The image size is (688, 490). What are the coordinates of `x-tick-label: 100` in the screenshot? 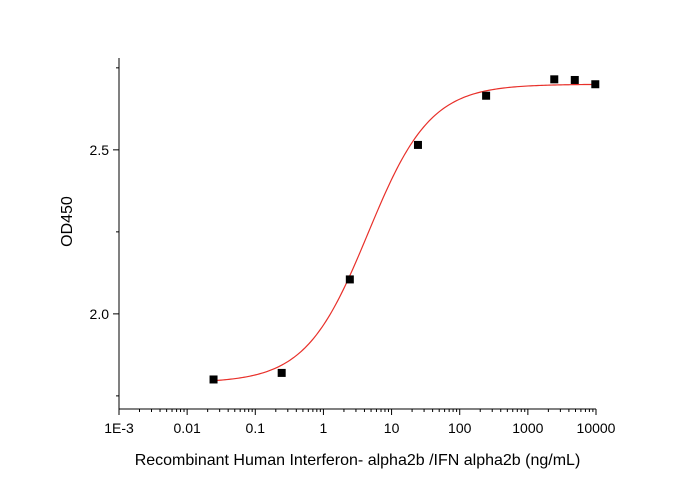 It's located at (460, 428).